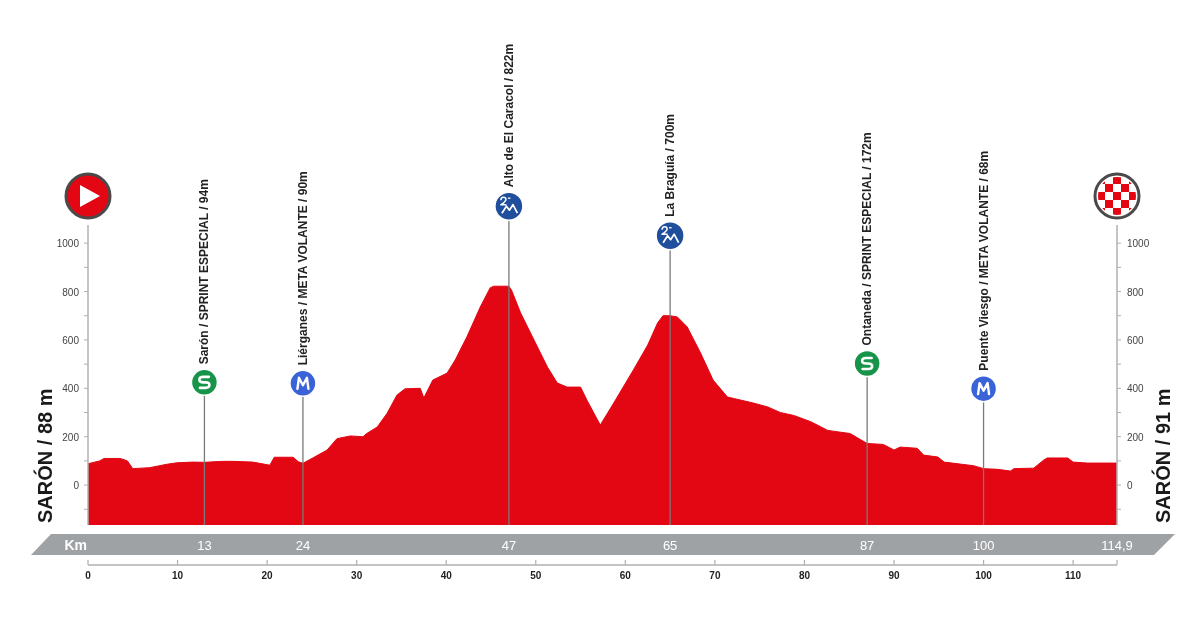  What do you see at coordinates (983, 545) in the screenshot?
I see `x2-tick-label: 100` at bounding box center [983, 545].